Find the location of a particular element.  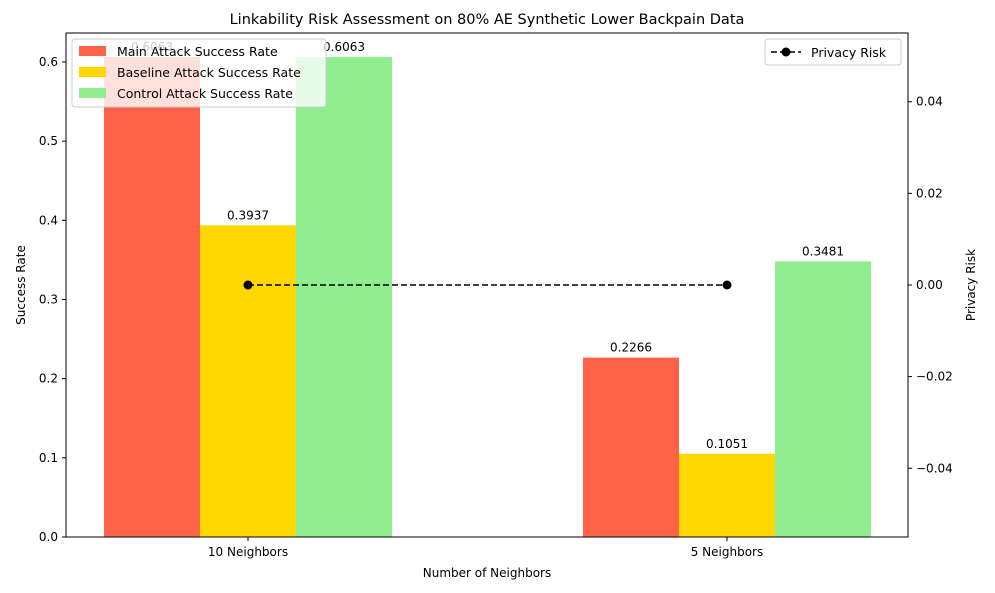

x-tick-label: 5 Neighbors is located at coordinates (727, 552).